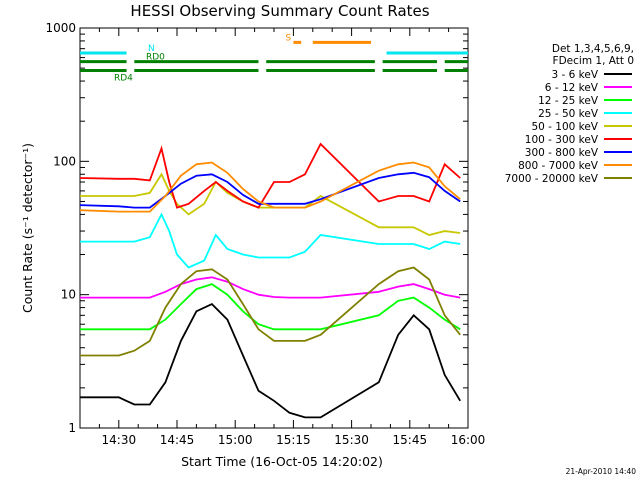 This screenshot has height=480, width=640. Describe the element at coordinates (564, 127) in the screenshot. I see `legend-label: 50 - 100 keV` at that location.